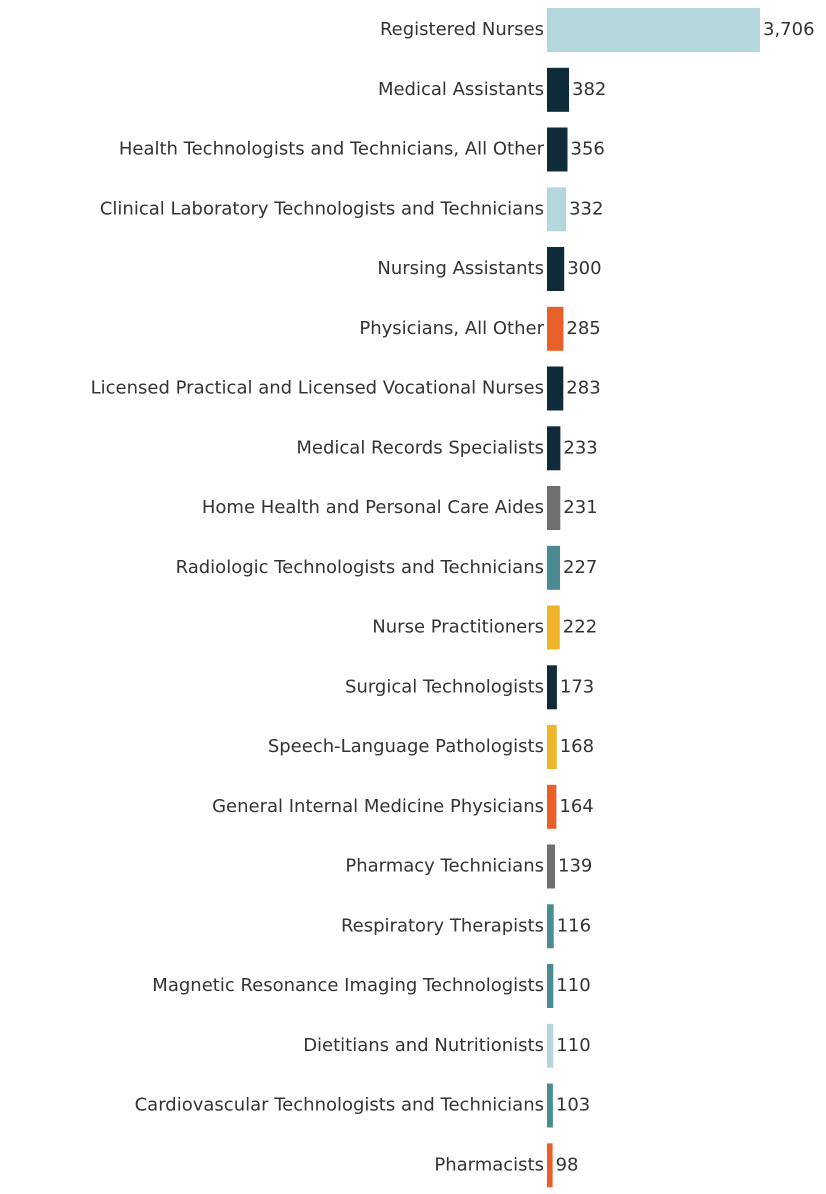  What do you see at coordinates (444, 866) in the screenshot?
I see `category-label: Pharmacy Technicians` at bounding box center [444, 866].